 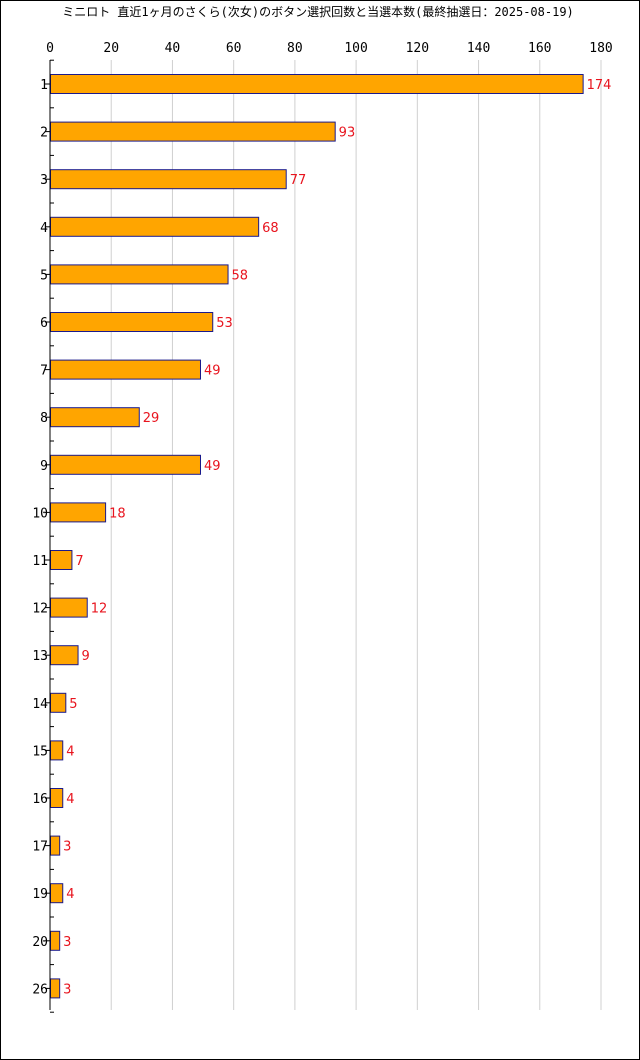 I want to click on value-label: 174, so click(x=599, y=85).